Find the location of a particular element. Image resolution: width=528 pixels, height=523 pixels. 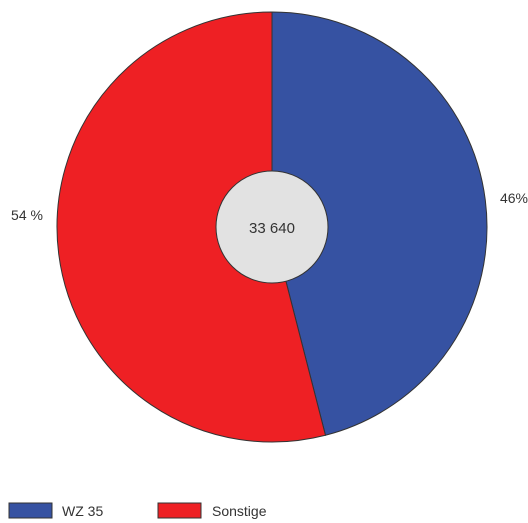

slice-labels: 46% 54 % is located at coordinates (269, 206).